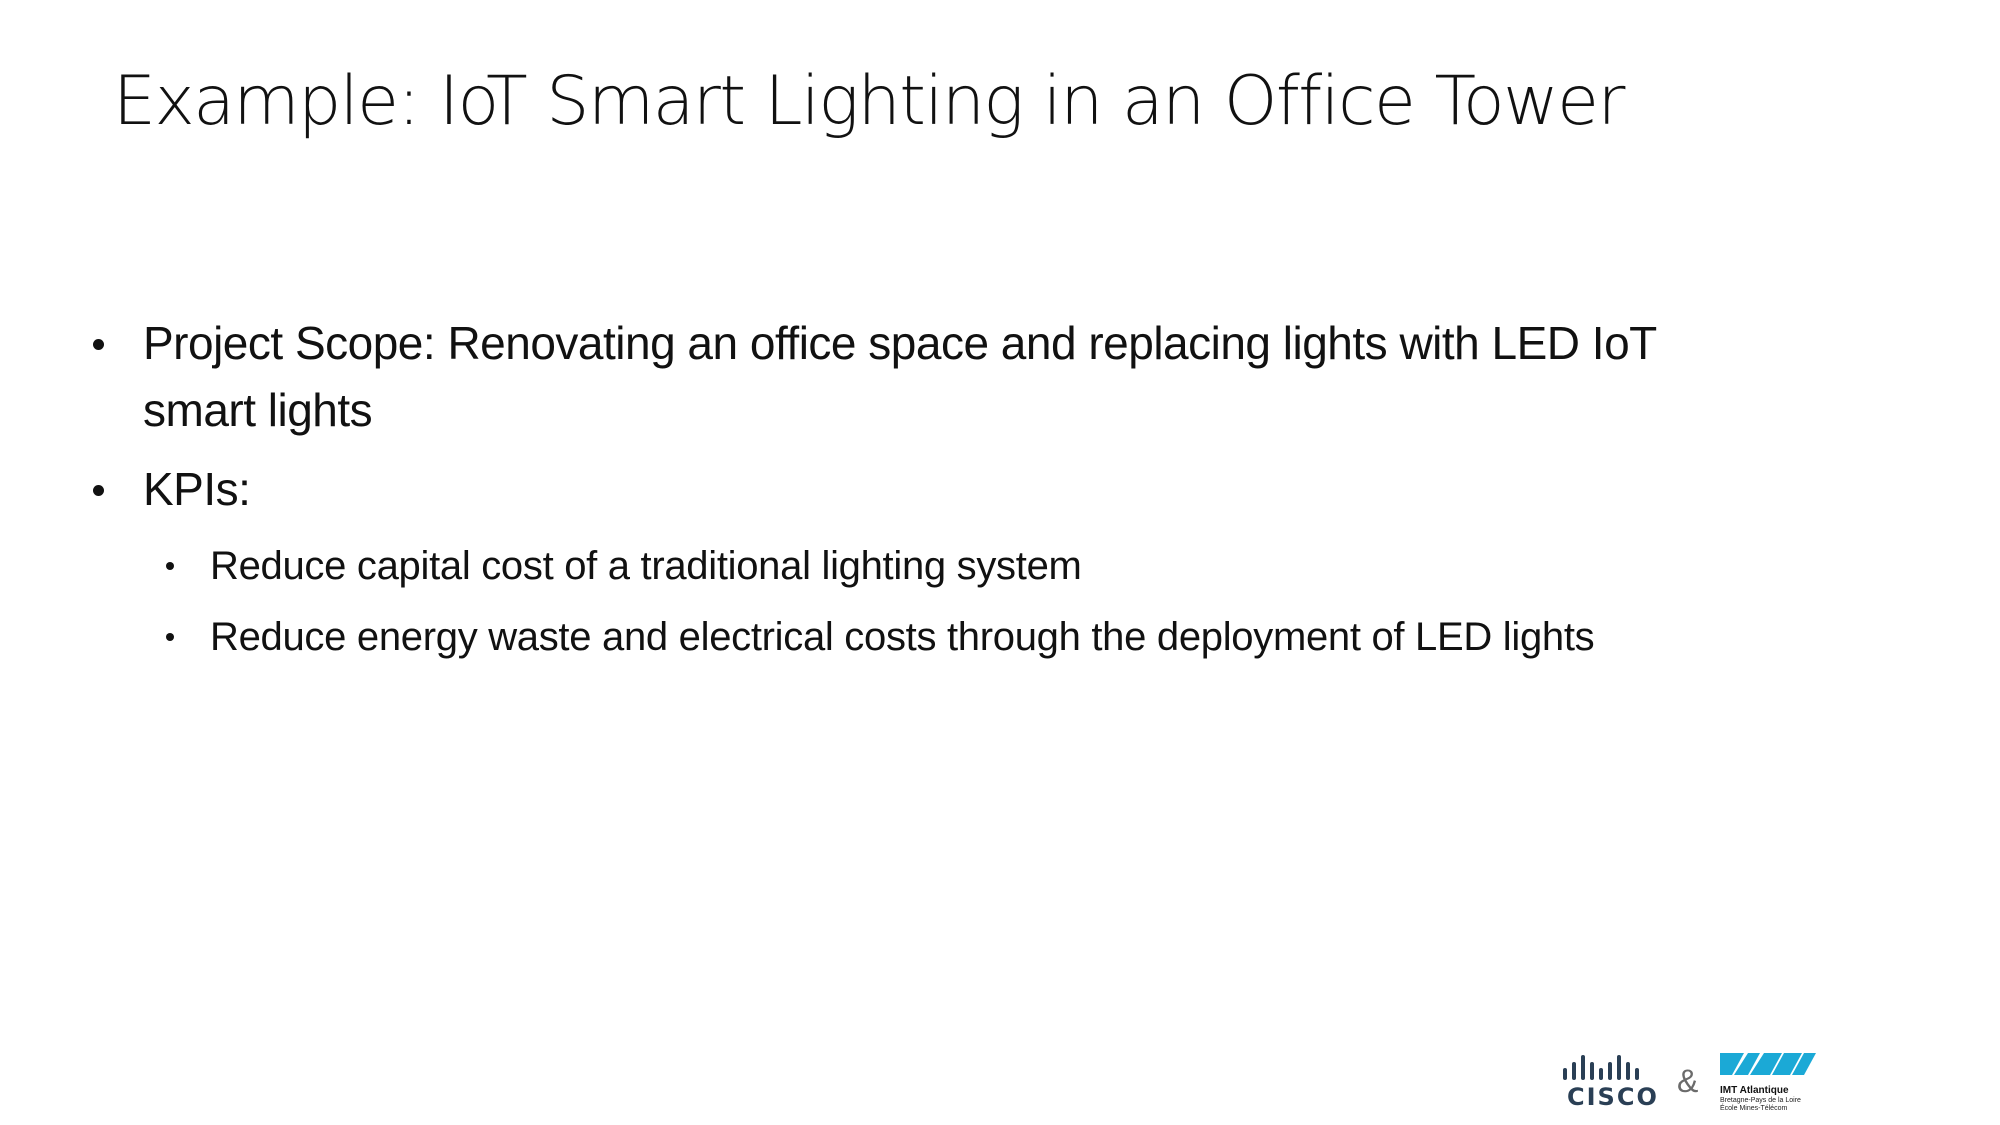 This screenshot has height=1125, width=2000. Describe the element at coordinates (1754, 1090) in the screenshot. I see `imt-name: IMT Atlantique` at that location.